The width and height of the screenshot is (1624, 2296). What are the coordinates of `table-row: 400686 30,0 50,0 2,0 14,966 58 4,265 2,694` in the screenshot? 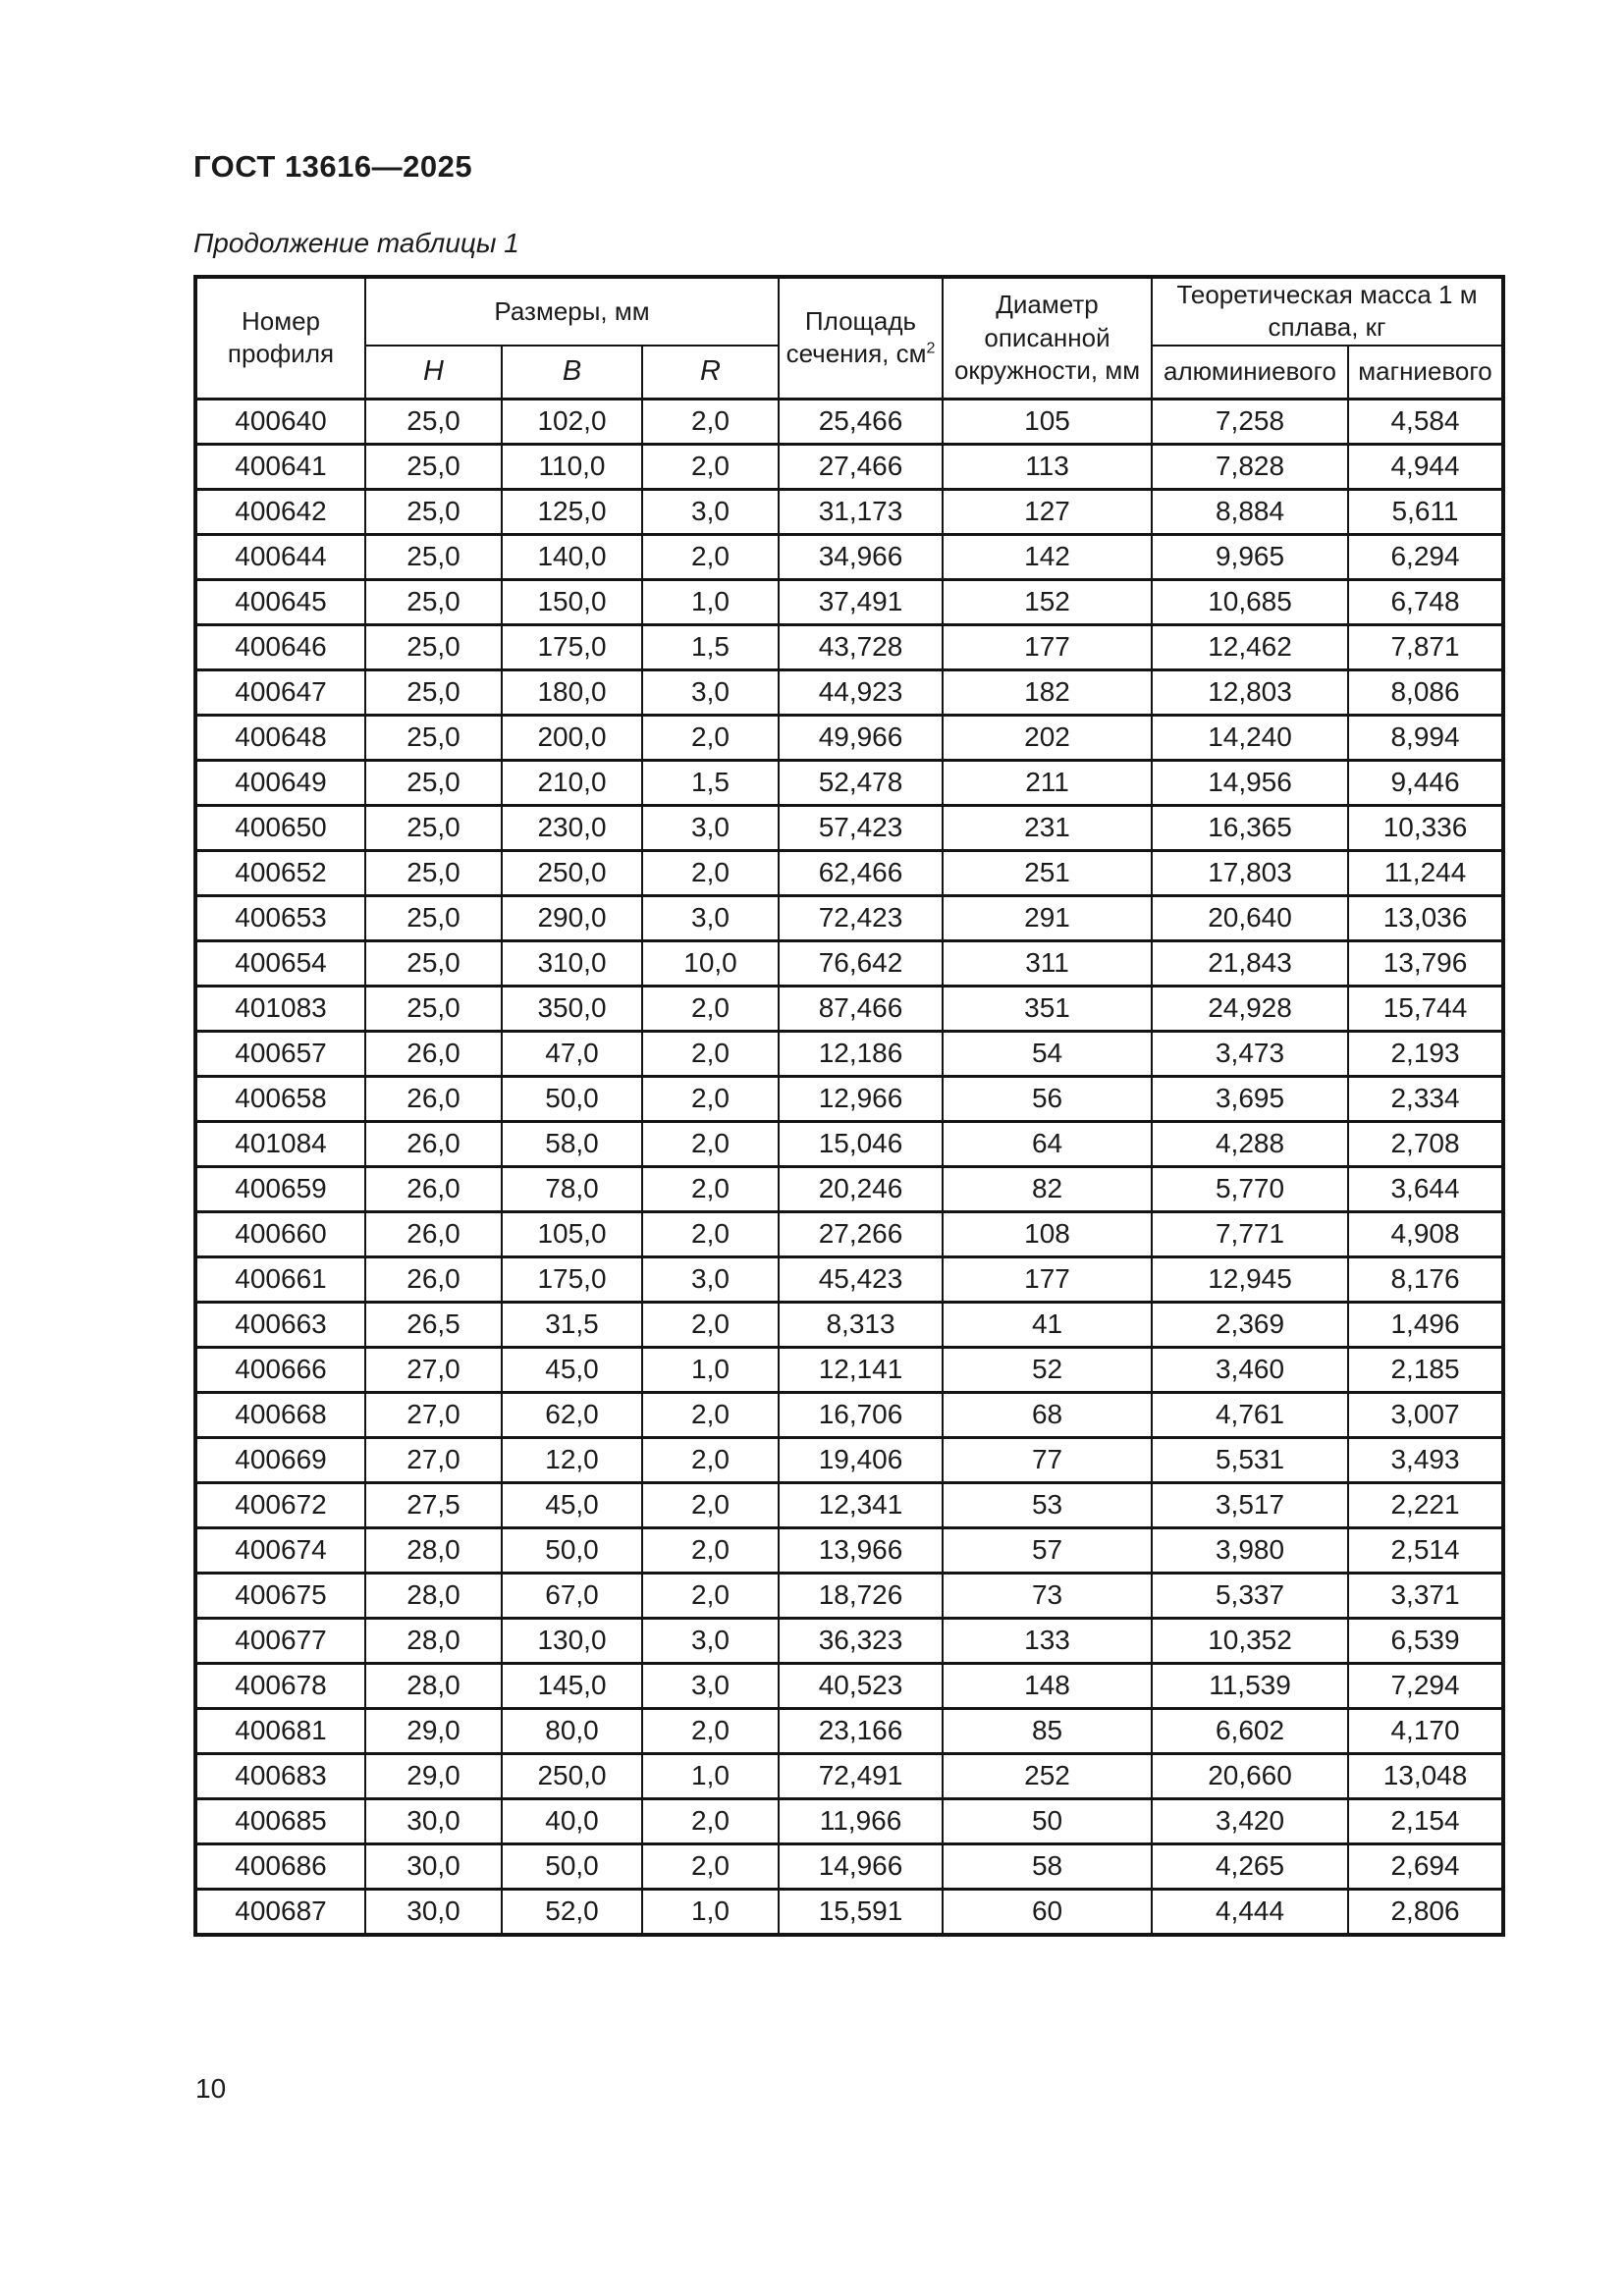 It's located at (849, 1867).